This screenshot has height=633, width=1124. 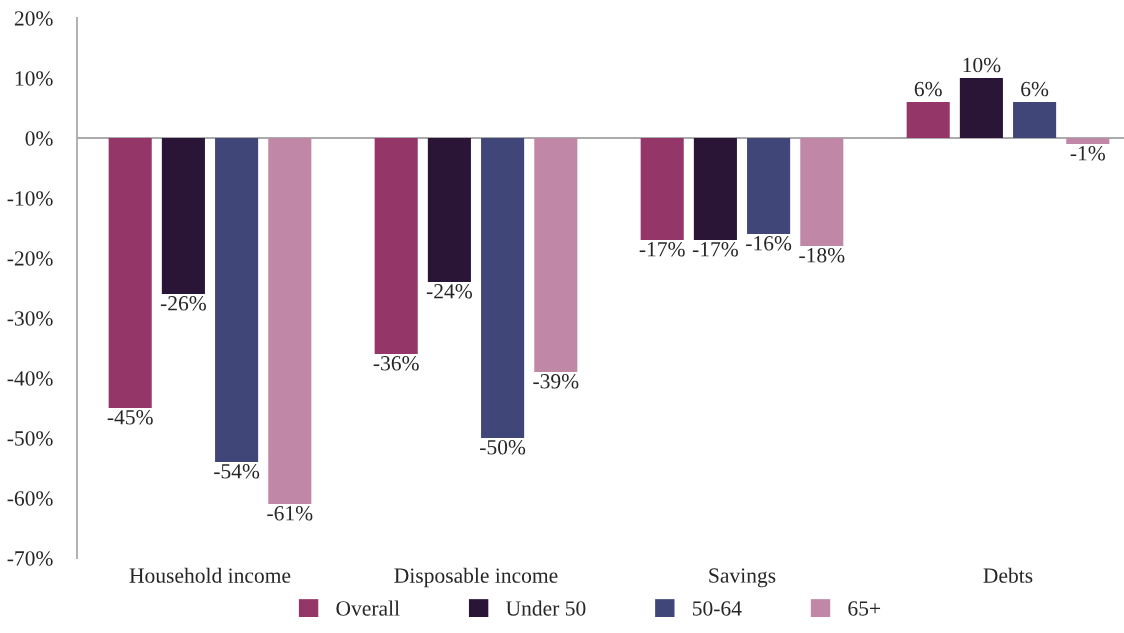 What do you see at coordinates (30, 318) in the screenshot?
I see `y-tick-label: -30%` at bounding box center [30, 318].